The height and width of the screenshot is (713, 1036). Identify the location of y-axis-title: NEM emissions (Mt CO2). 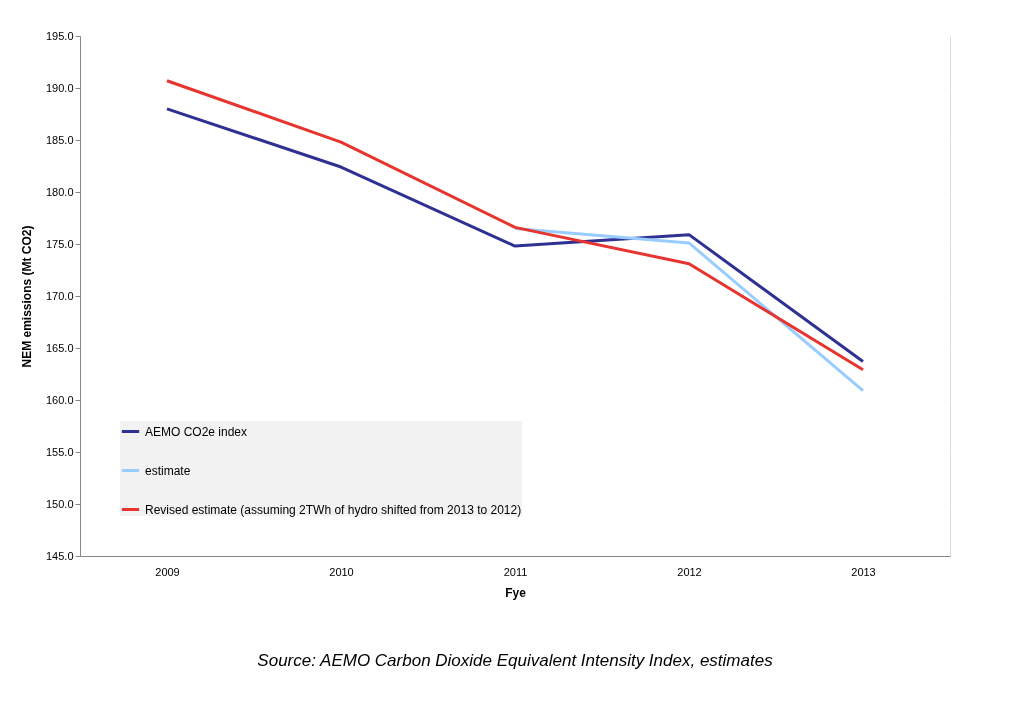
(26, 296).